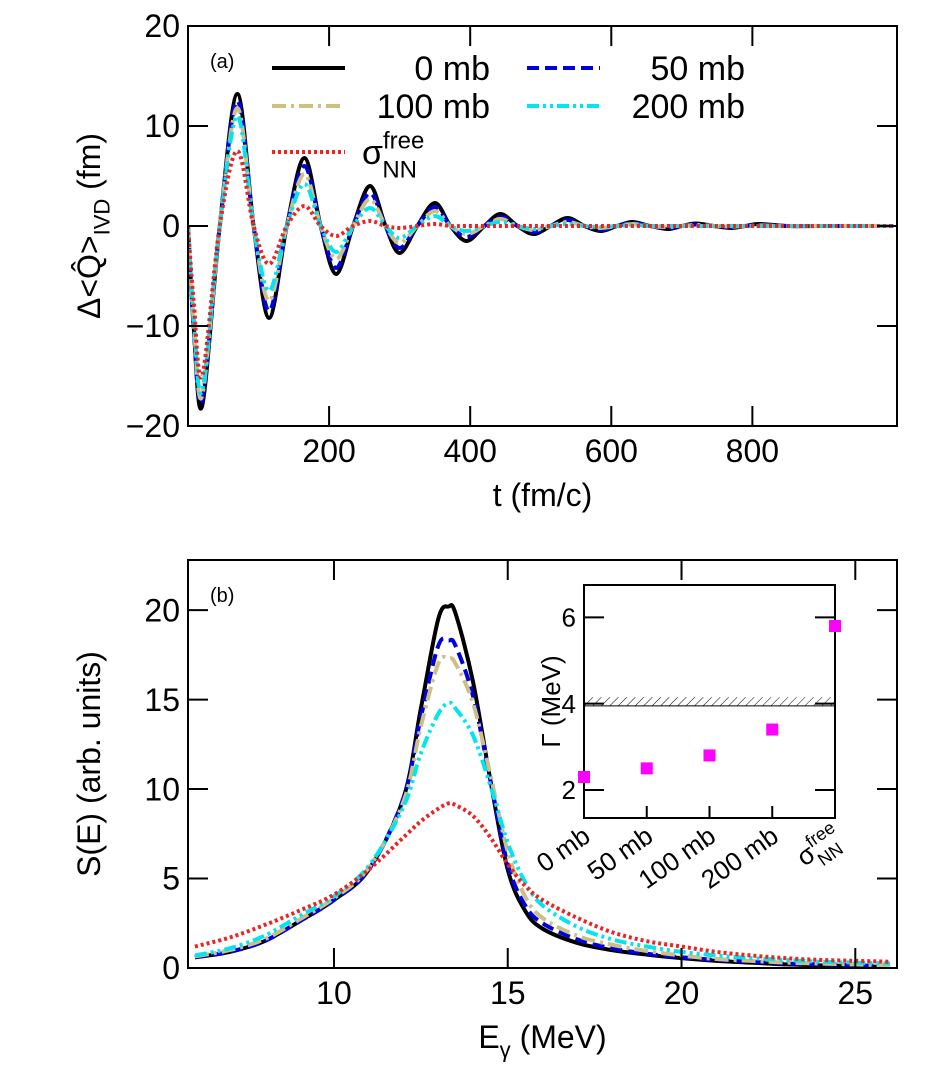 The image size is (945, 1065). I want to click on y-axis-label-sub: IVD, so click(102, 217).